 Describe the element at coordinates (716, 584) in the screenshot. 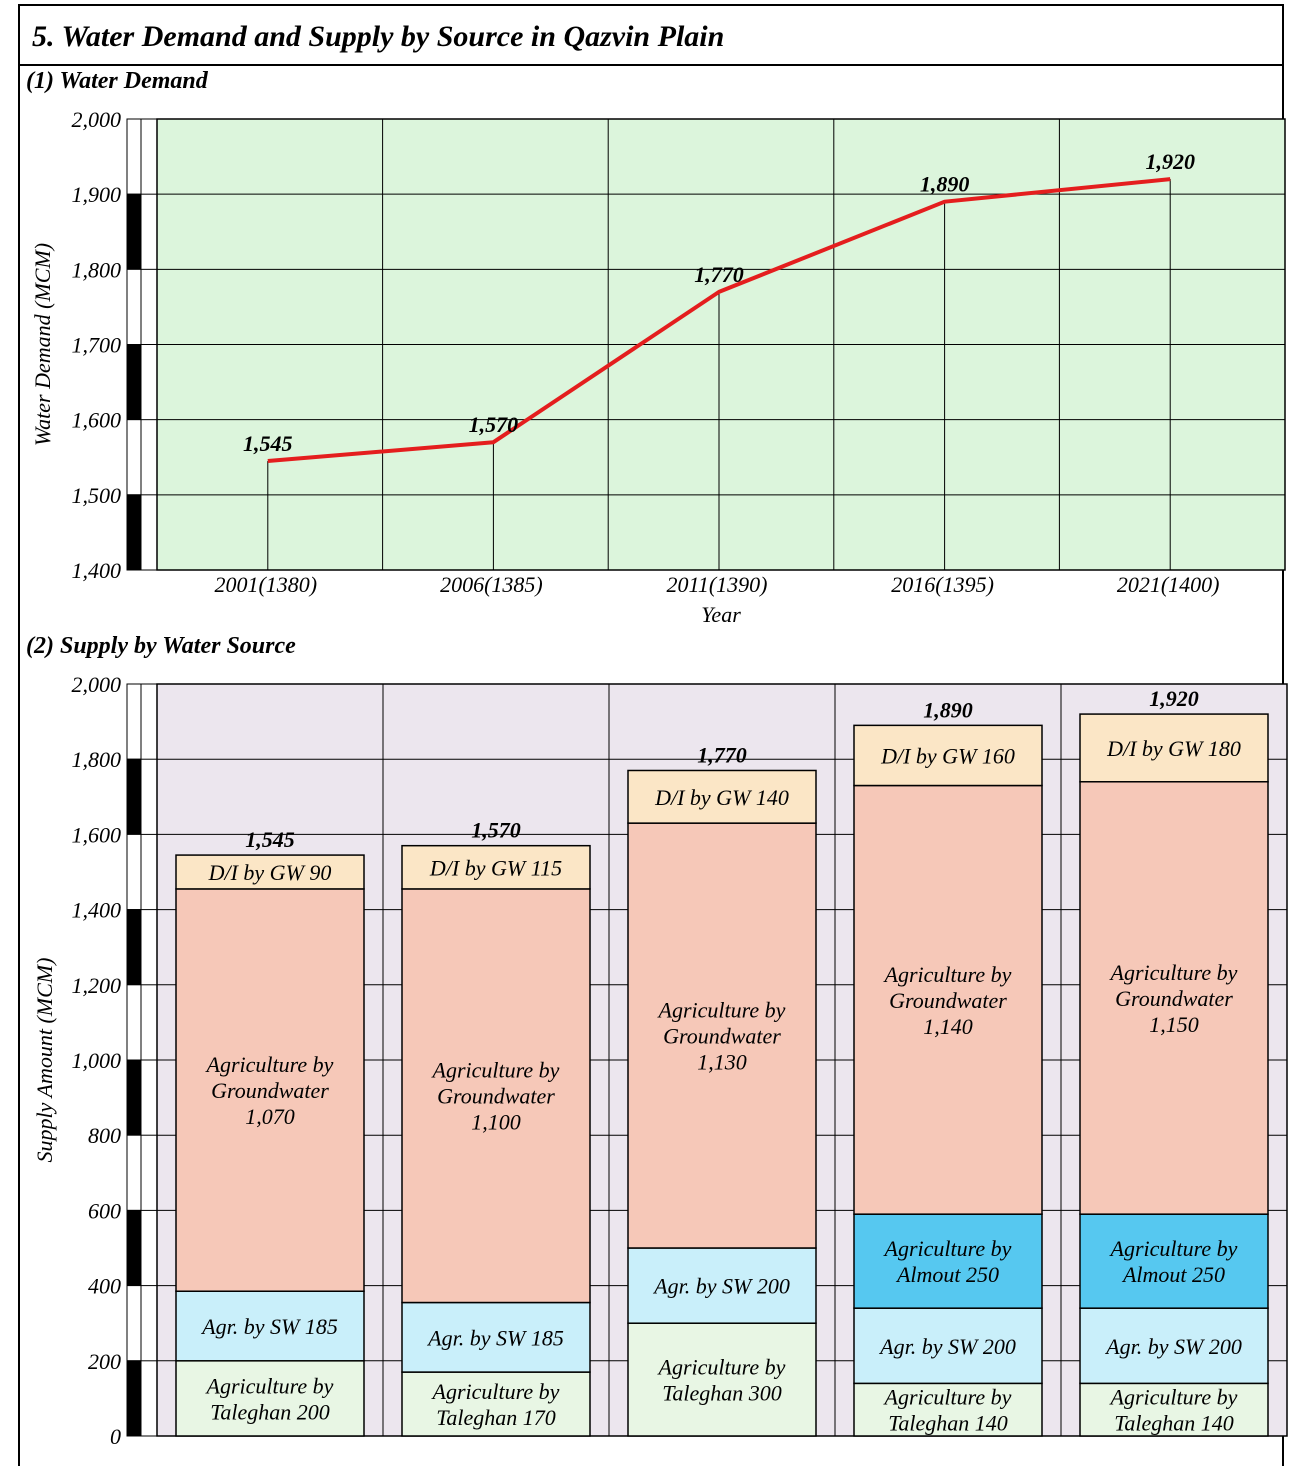

I see `demand-x-tick-label: 2011(1390)` at that location.